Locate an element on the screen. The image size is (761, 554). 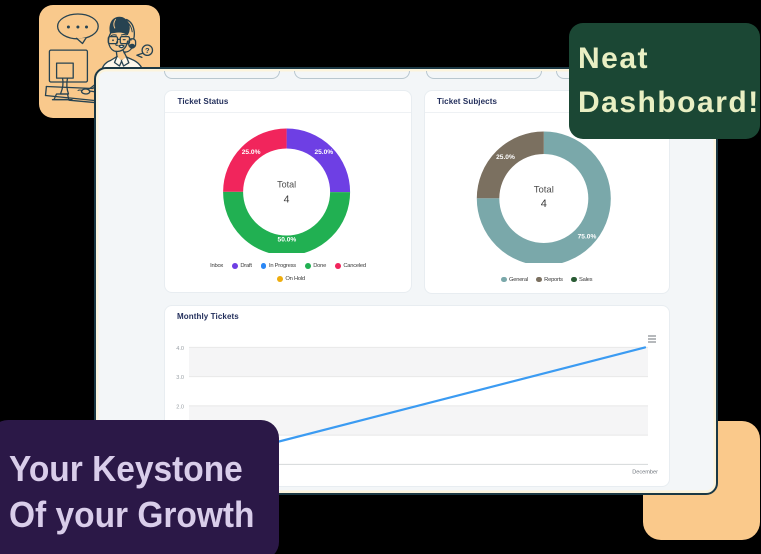
svg-text: 3.0 is located at coordinates (180, 378).